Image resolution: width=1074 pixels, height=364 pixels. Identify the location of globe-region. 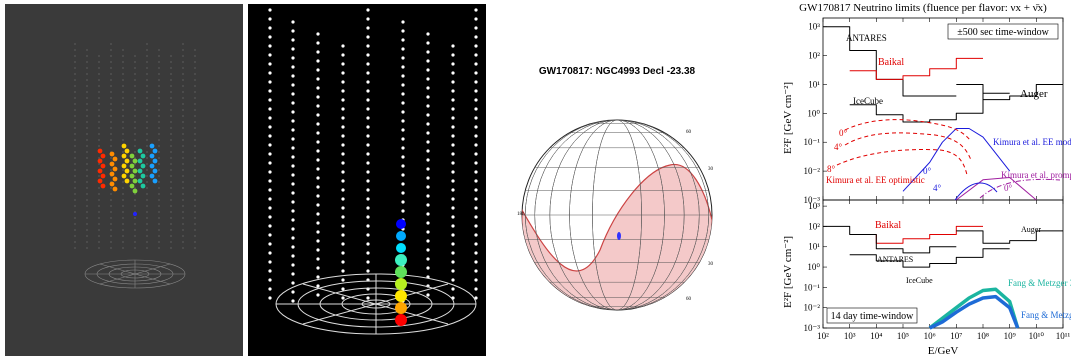
(617, 215).